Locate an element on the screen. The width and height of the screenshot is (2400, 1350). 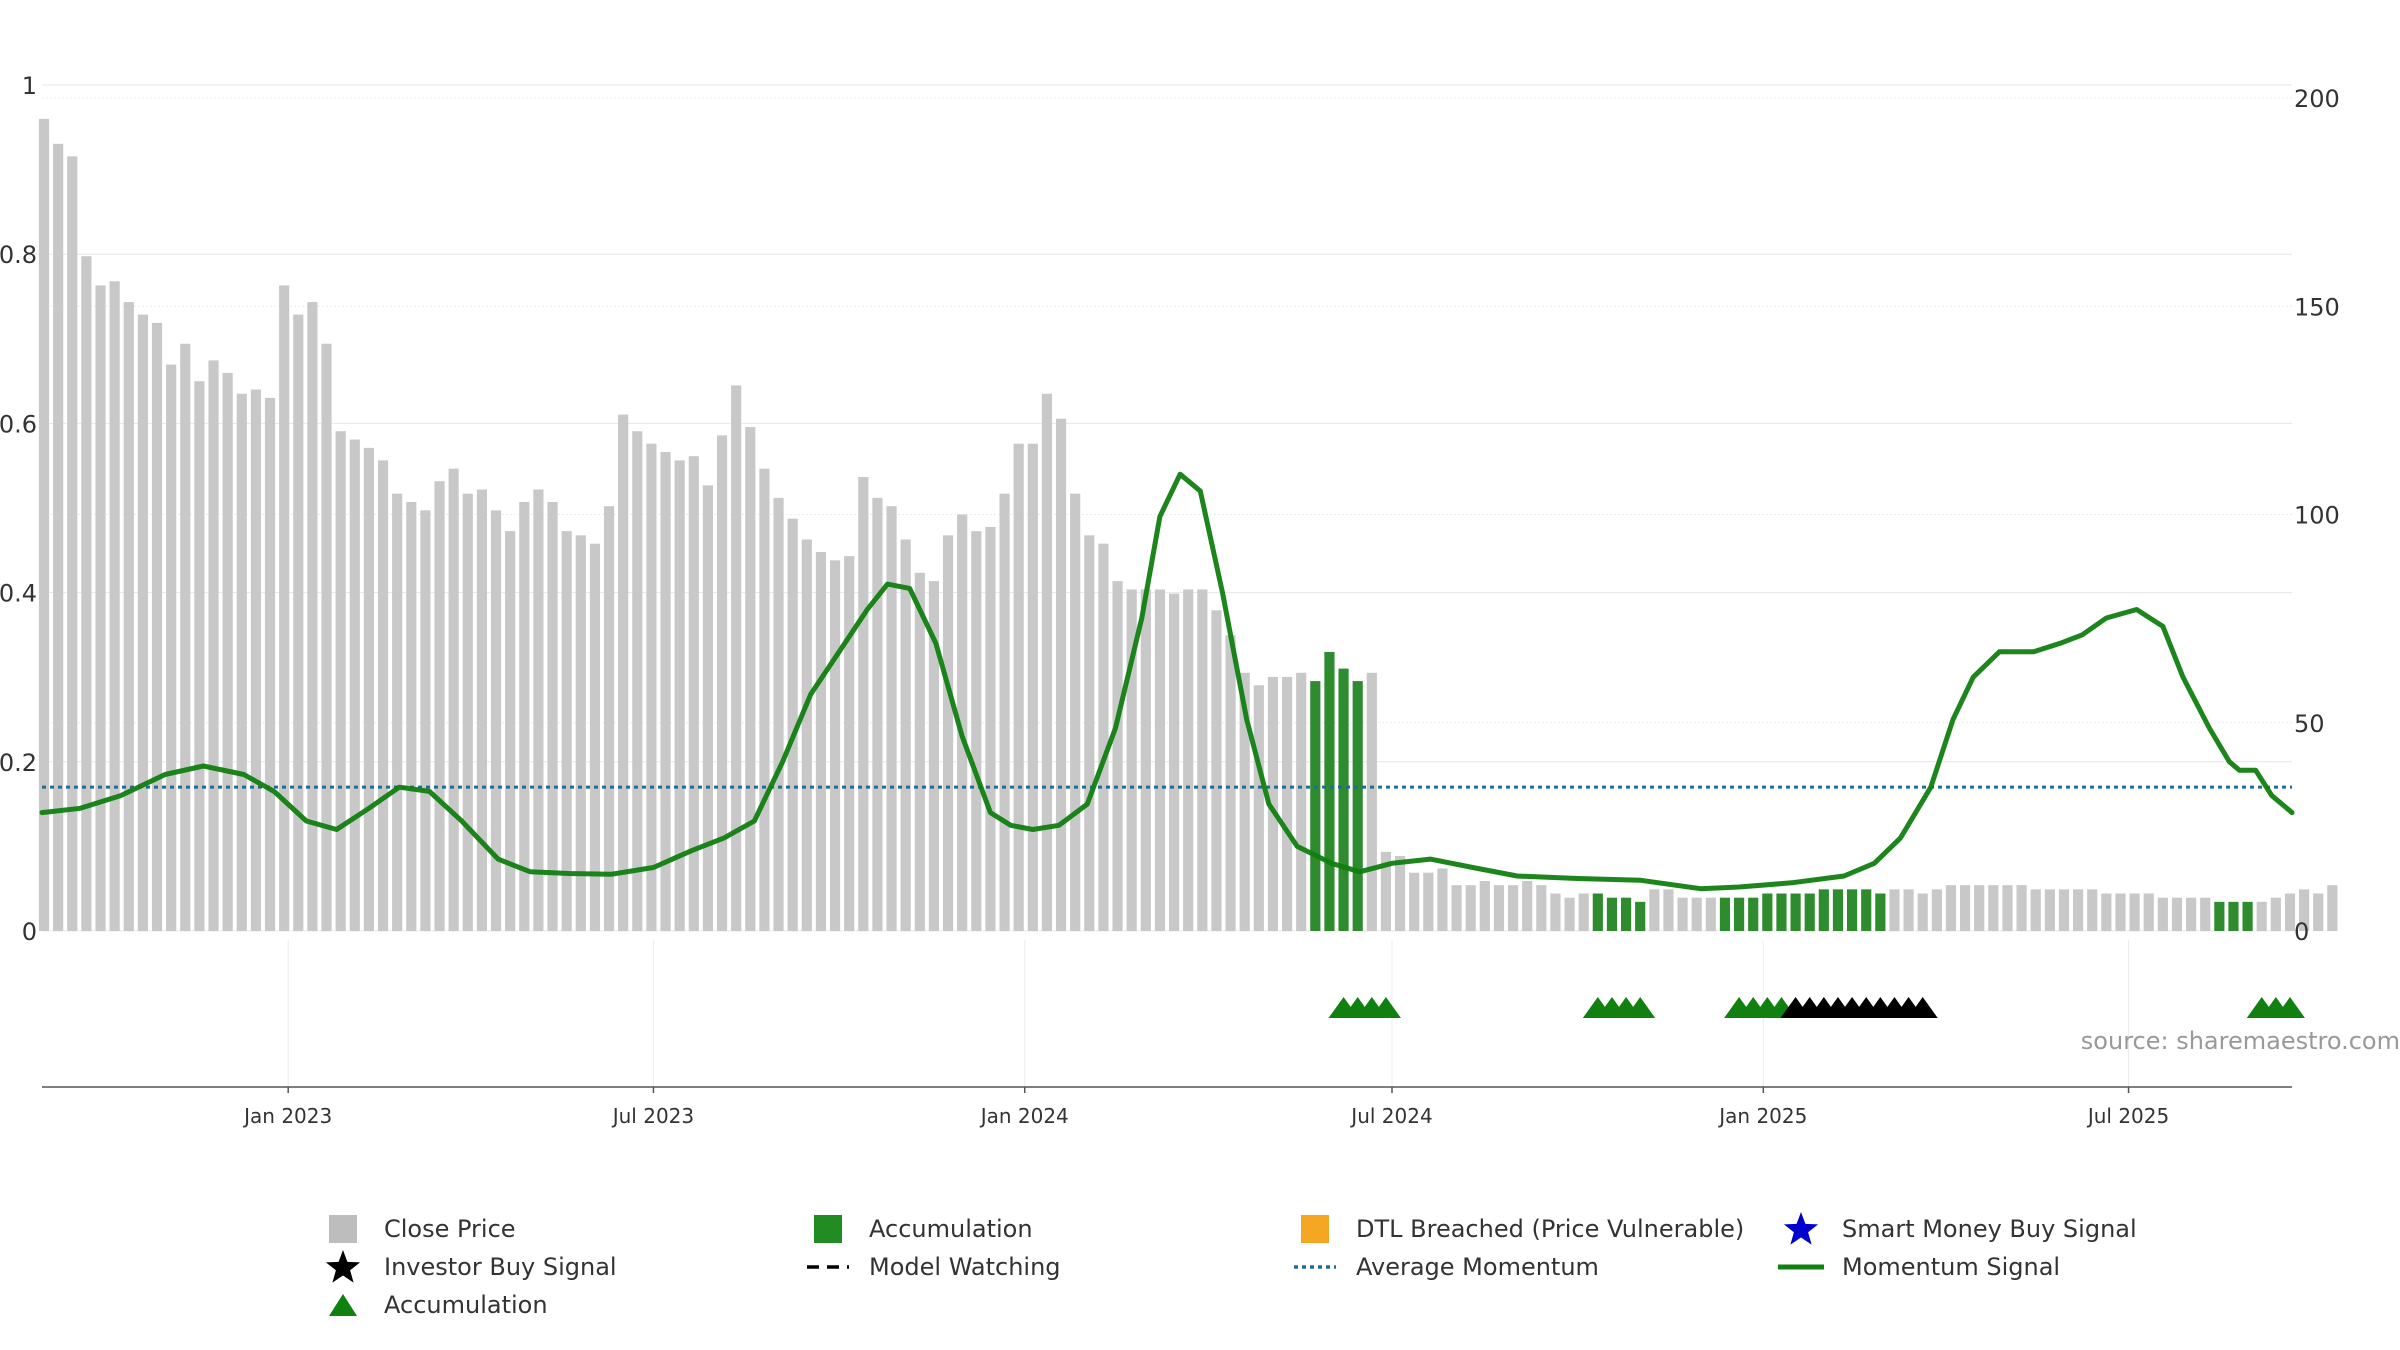
legend-item: Momentum Signal is located at coordinates (1919, 1267).